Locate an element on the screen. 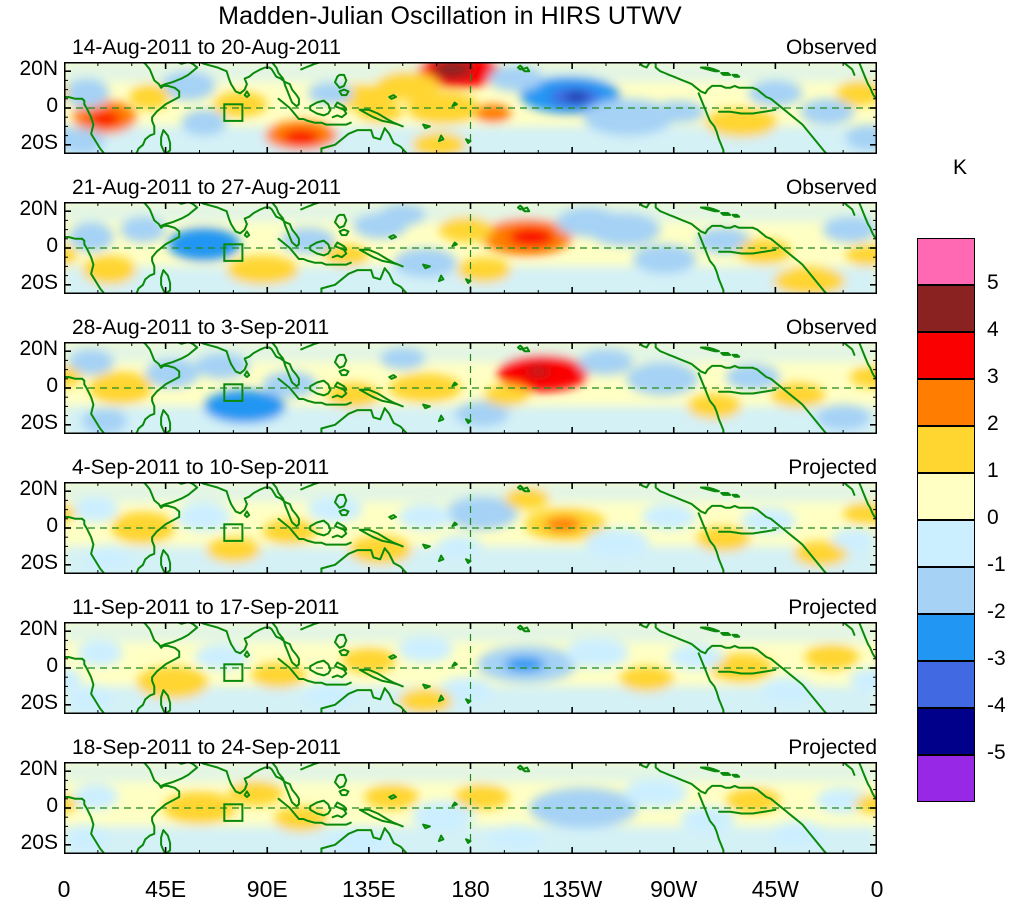  panel-date-label: 18-Sep-2011 to 24-Sep-2011 is located at coordinates (206, 747).